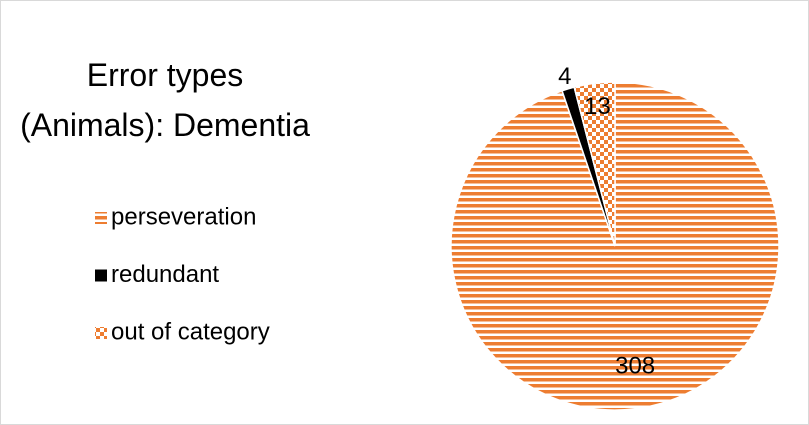  What do you see at coordinates (165, 100) in the screenshot?
I see `chart-title: Error types (Animals): Dementia` at bounding box center [165, 100].